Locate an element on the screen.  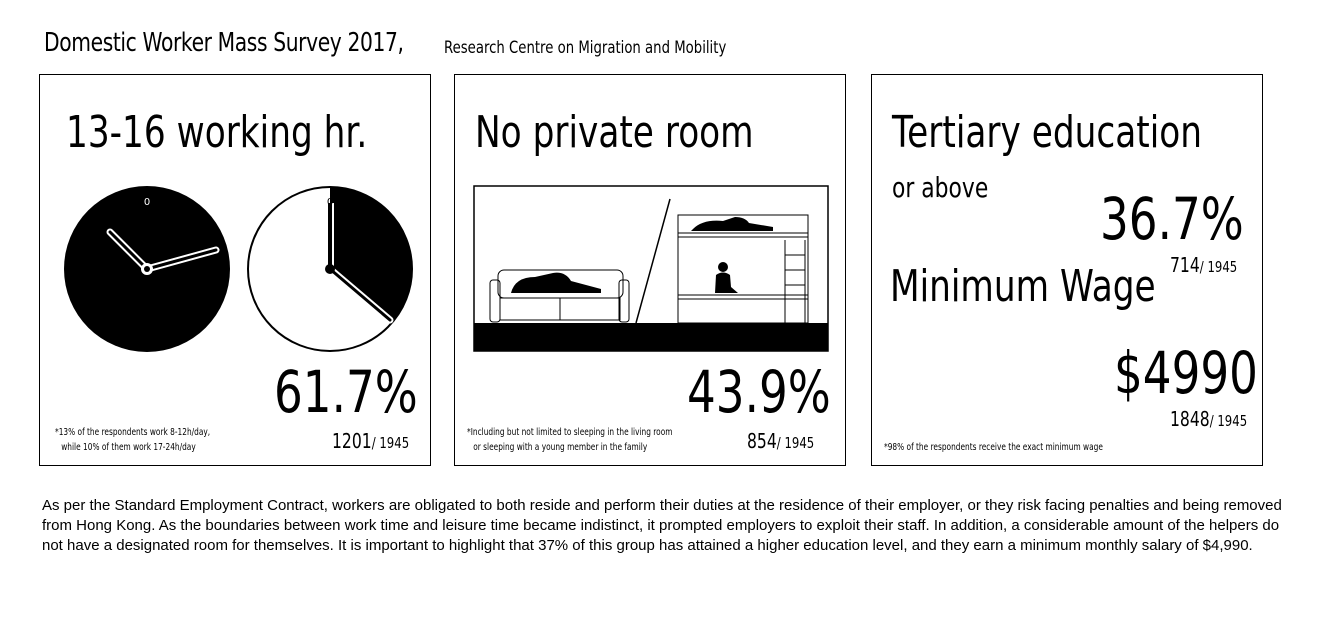
clock1-mark: 0 is located at coordinates (147, 202).